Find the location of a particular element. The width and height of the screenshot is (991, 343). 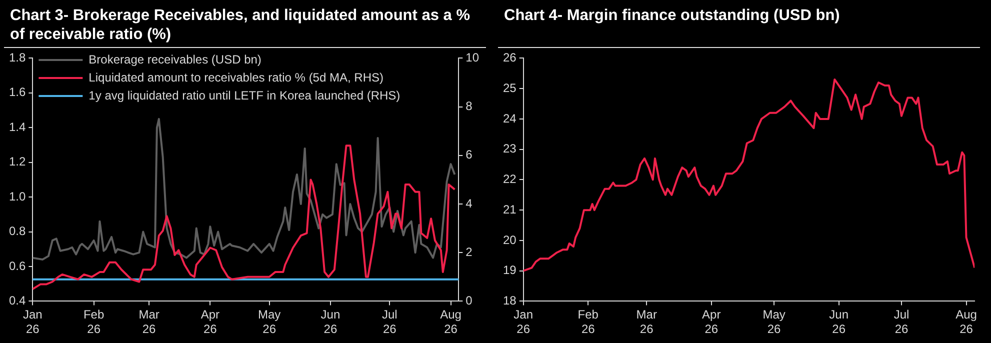

y-tick-label: 18 is located at coordinates (509, 301).